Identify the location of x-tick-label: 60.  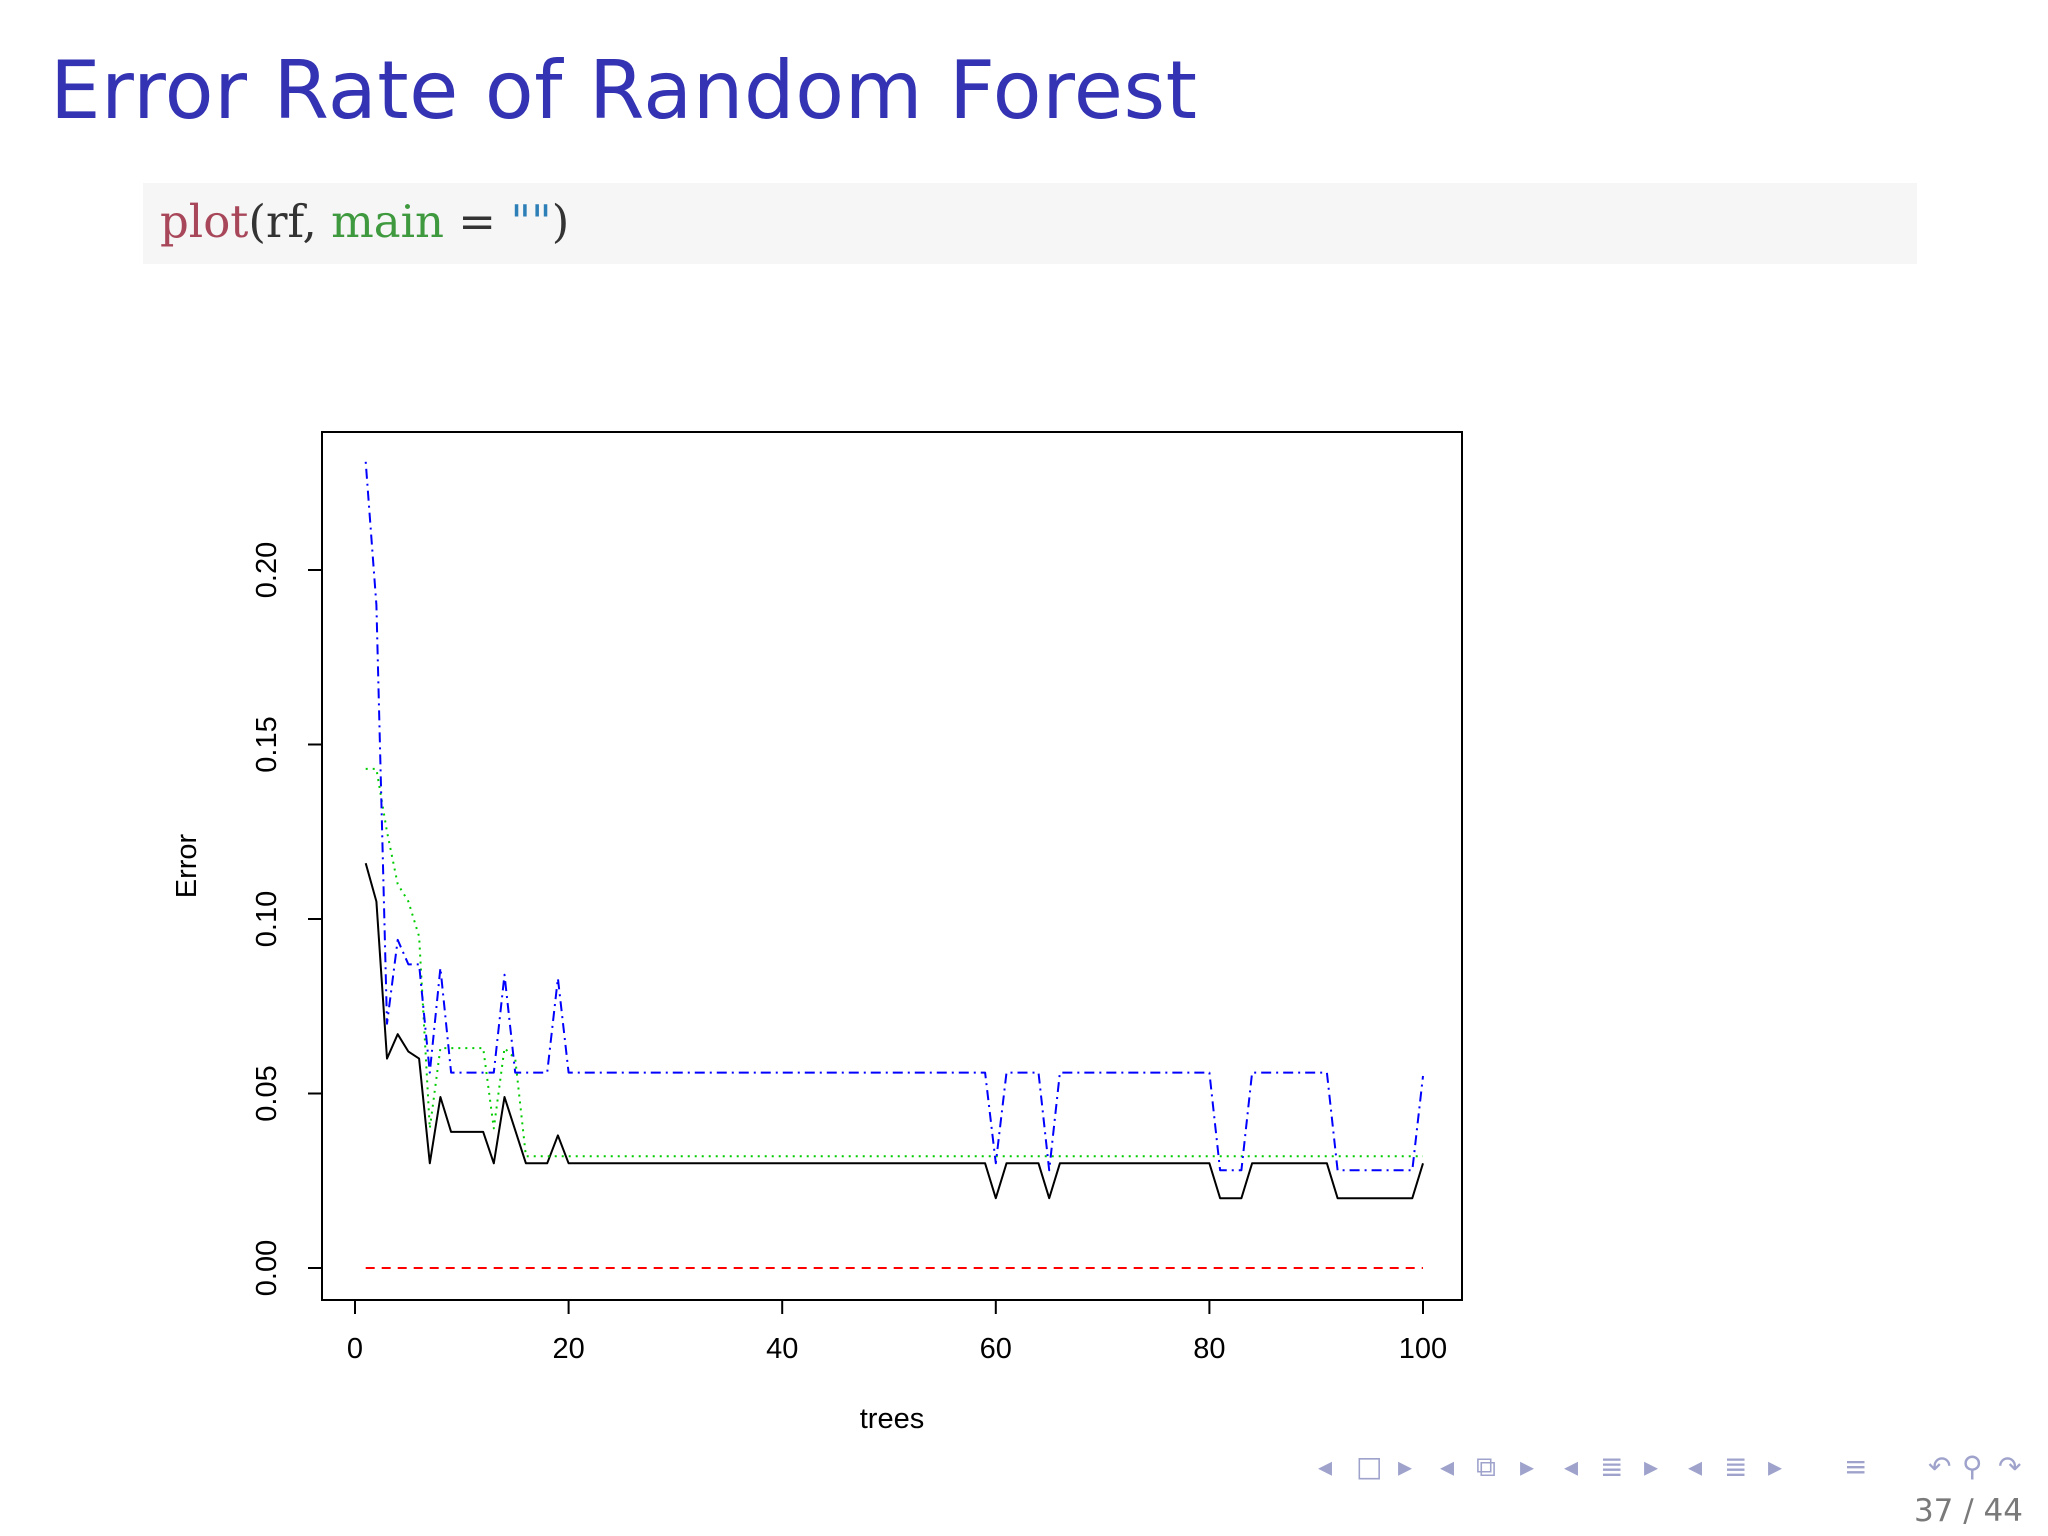
(996, 1349).